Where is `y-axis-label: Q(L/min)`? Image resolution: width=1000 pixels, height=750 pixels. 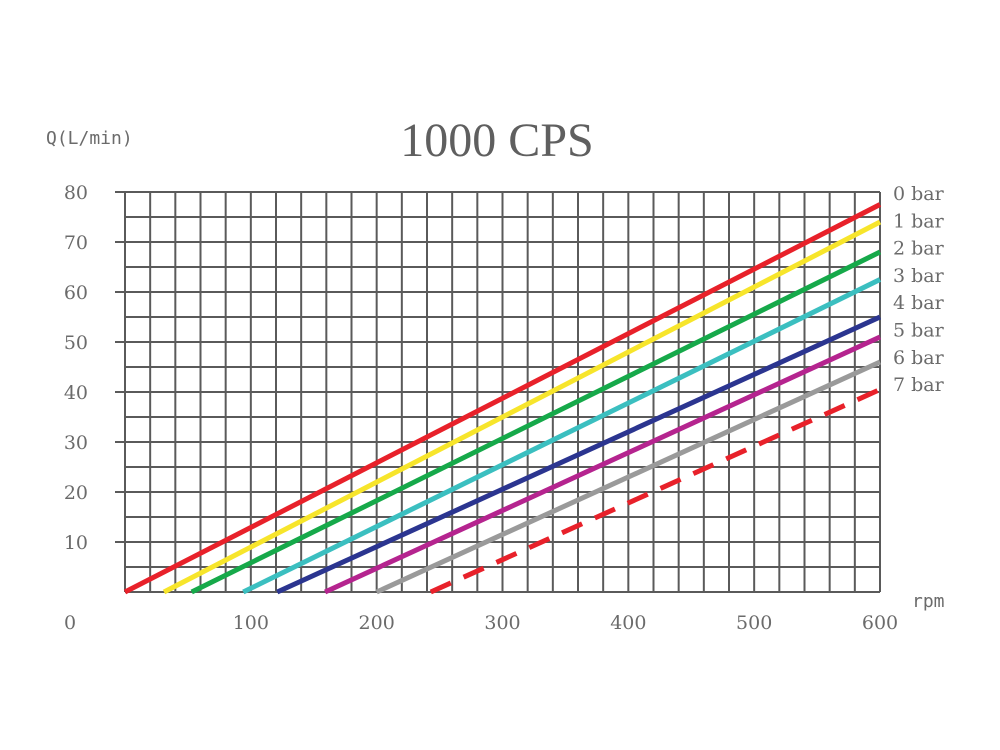 y-axis-label: Q(L/min) is located at coordinates (89, 138).